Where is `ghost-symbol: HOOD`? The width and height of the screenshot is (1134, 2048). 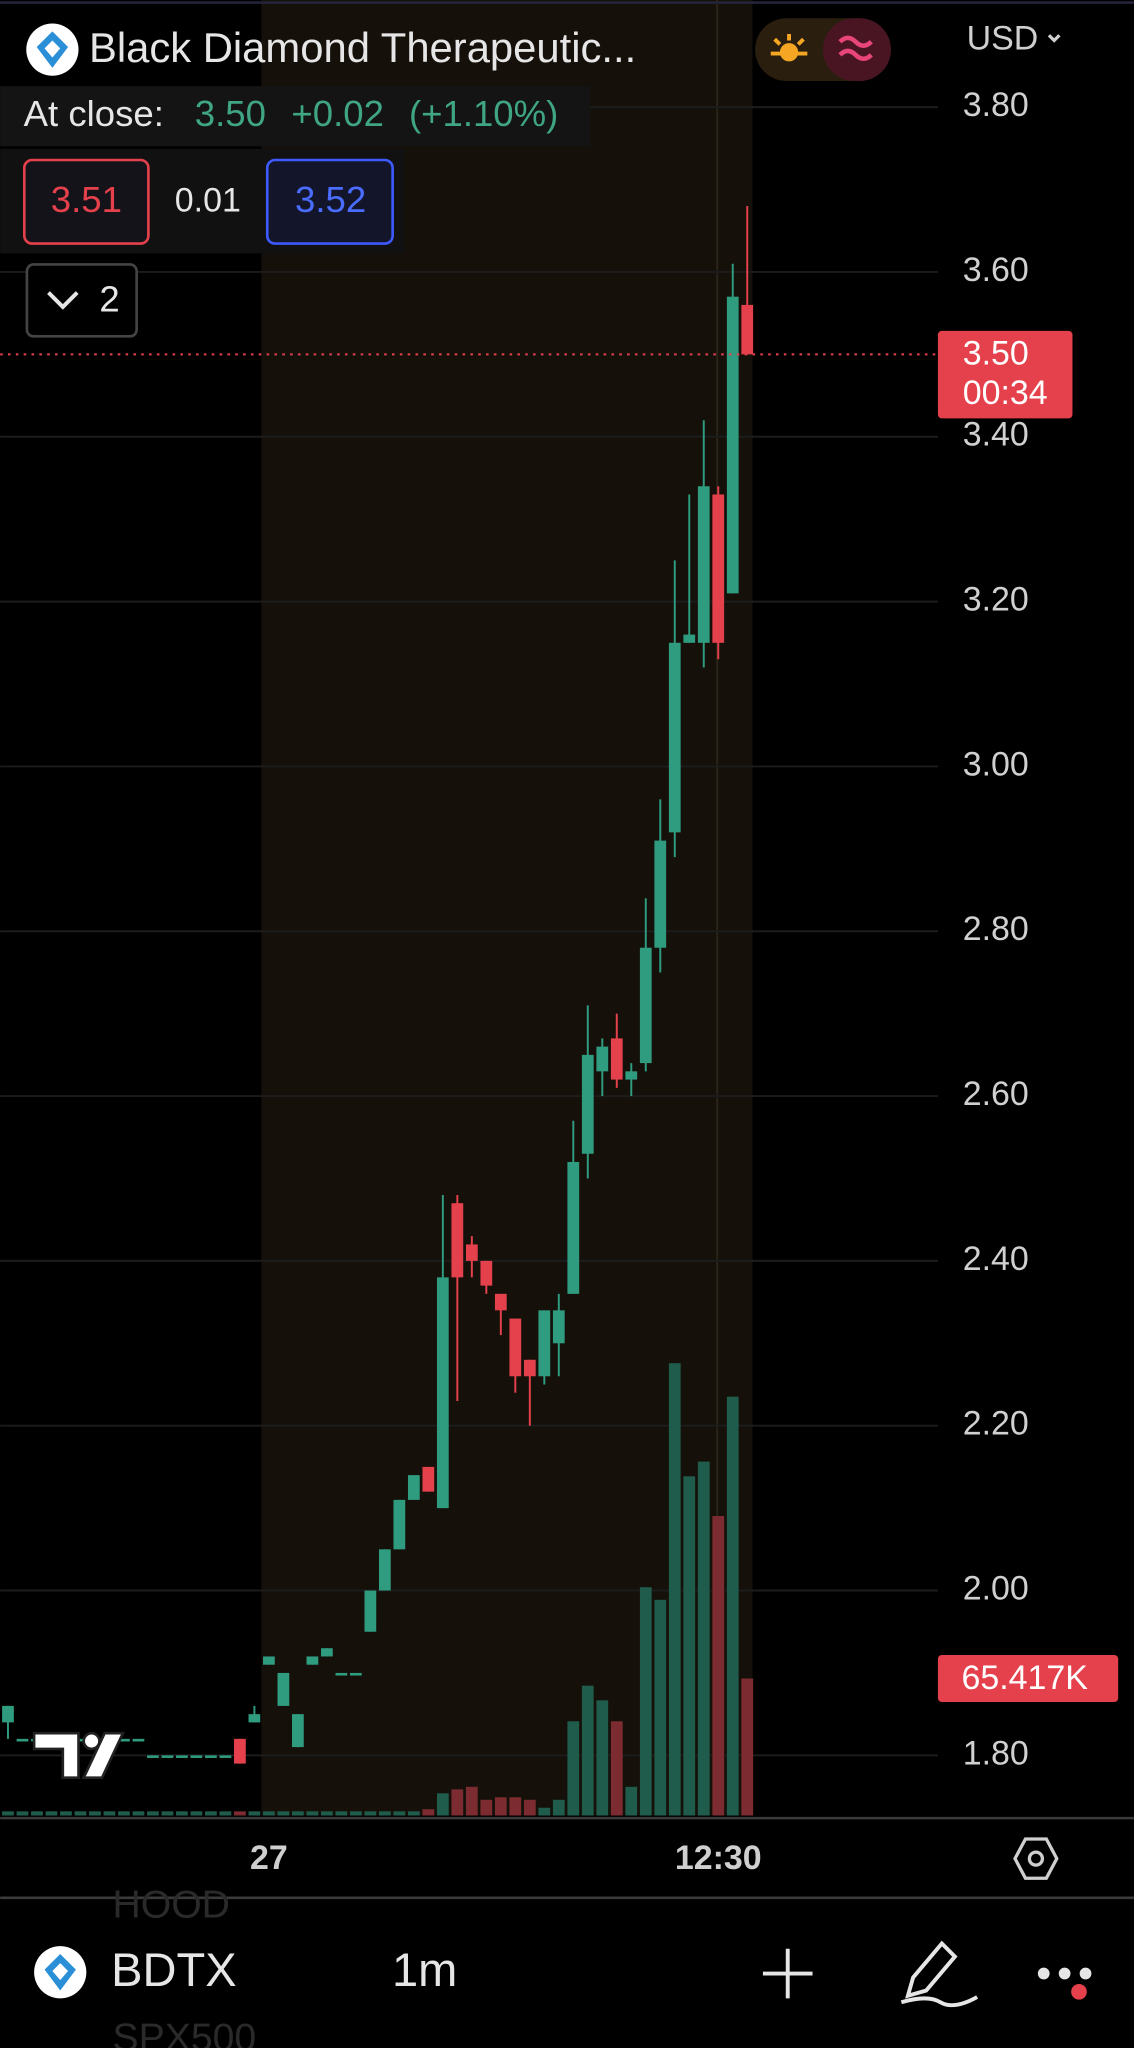
ghost-symbol: HOOD is located at coordinates (171, 1904).